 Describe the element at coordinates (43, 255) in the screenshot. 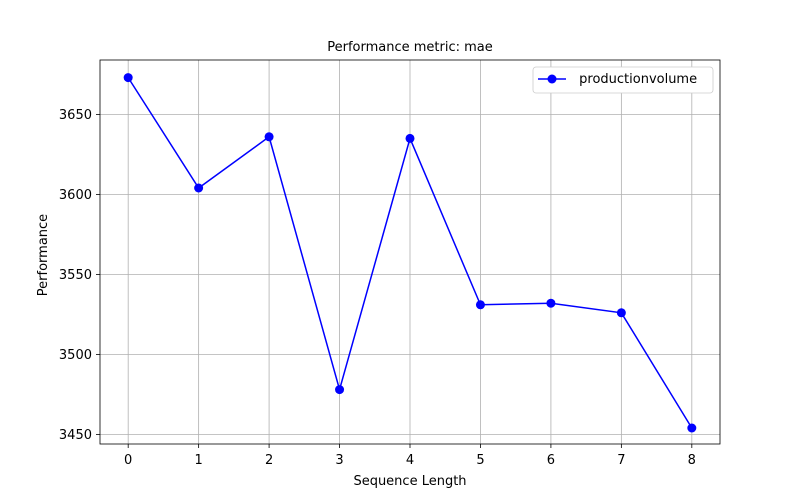

I see `y-axis-label: Performance` at that location.